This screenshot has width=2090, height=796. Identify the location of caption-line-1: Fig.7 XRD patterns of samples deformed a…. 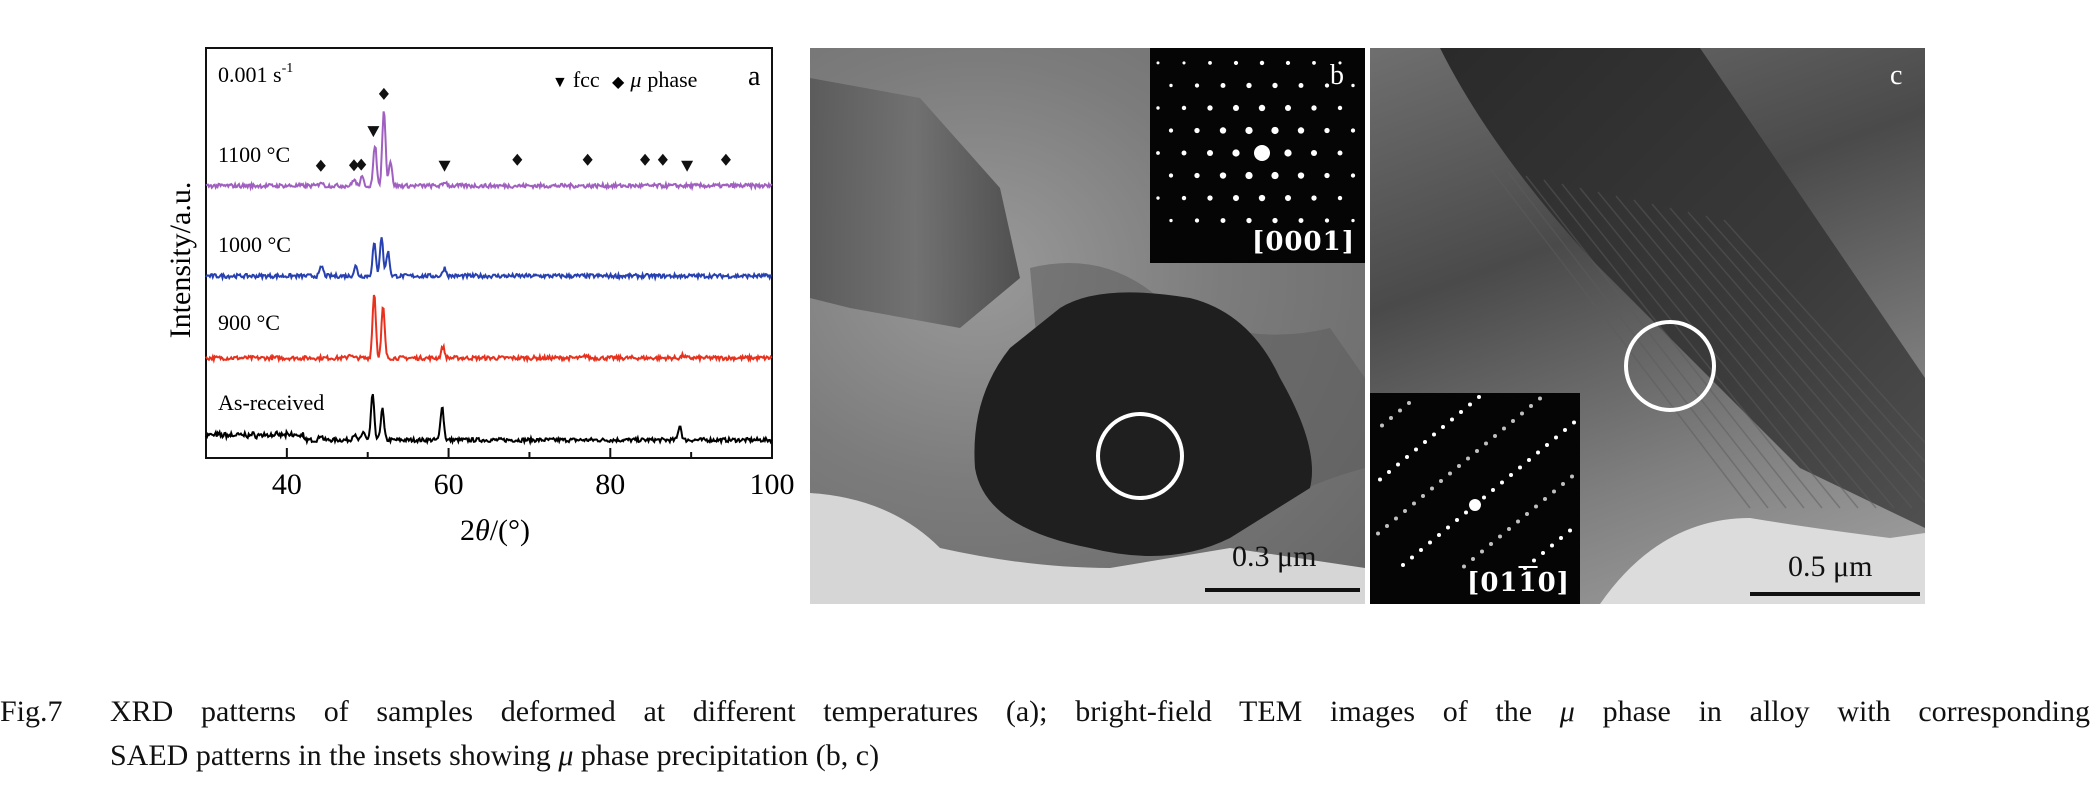
(1045, 712).